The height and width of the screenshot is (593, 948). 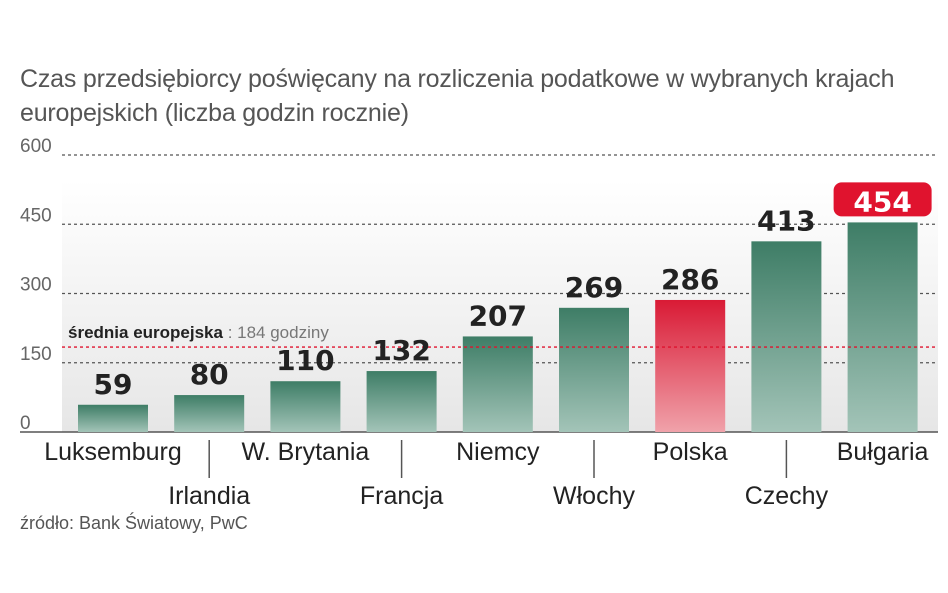 I want to click on value-label: 132, so click(x=401, y=350).